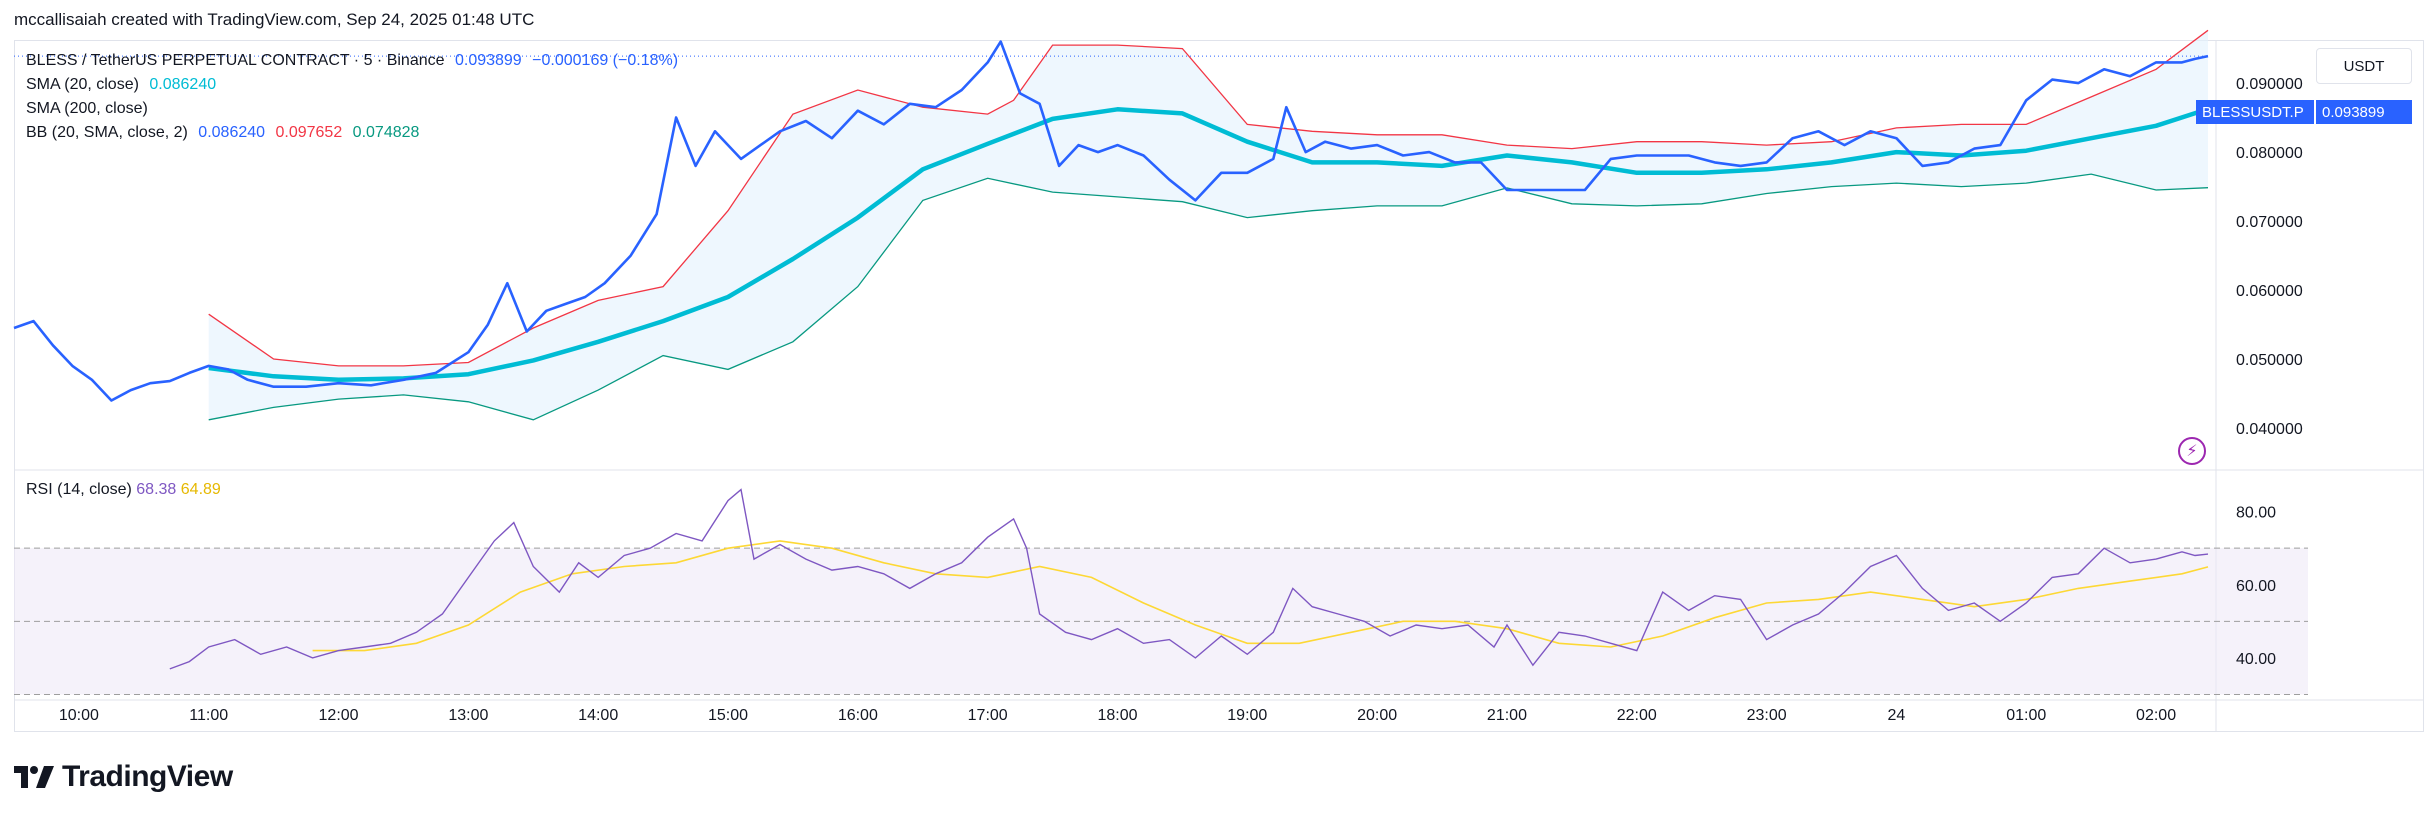 Image resolution: width=2433 pixels, height=822 pixels. Describe the element at coordinates (2156, 715) in the screenshot. I see `time-axis-tick-16: 02:00` at that location.